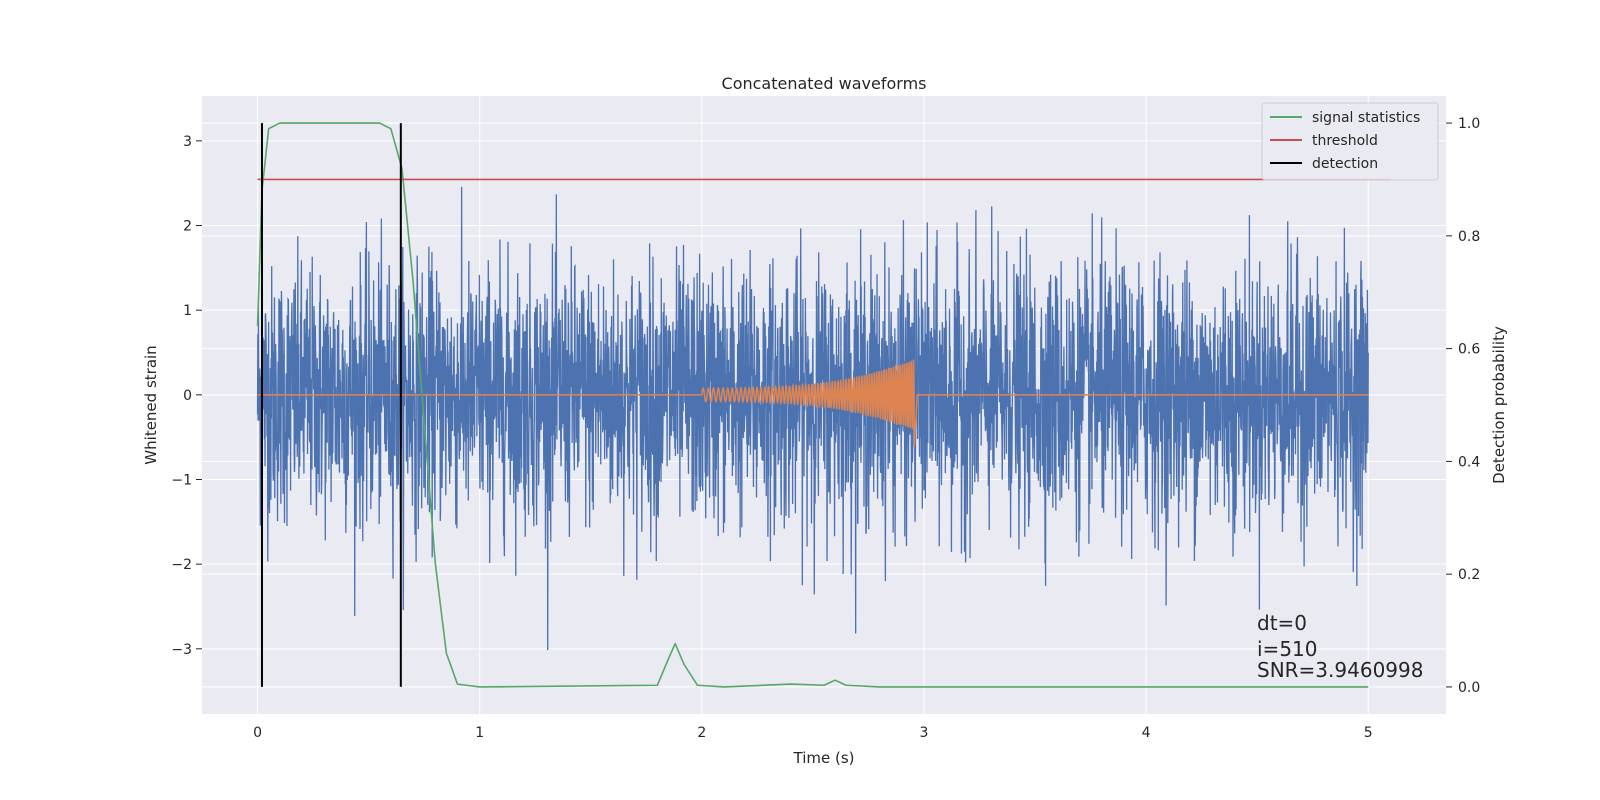 The image size is (1600, 800). What do you see at coordinates (151, 404) in the screenshot?
I see `y-axis-label: Whitened strain` at bounding box center [151, 404].